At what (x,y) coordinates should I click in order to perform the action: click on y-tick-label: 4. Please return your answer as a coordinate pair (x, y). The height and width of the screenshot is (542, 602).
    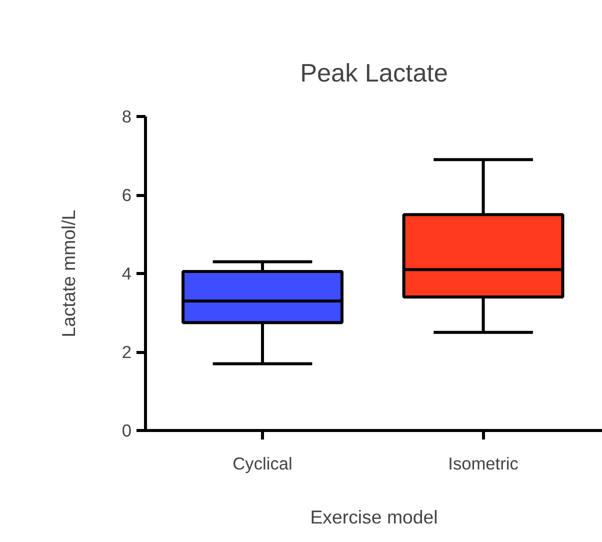
    Looking at the image, I should click on (127, 274).